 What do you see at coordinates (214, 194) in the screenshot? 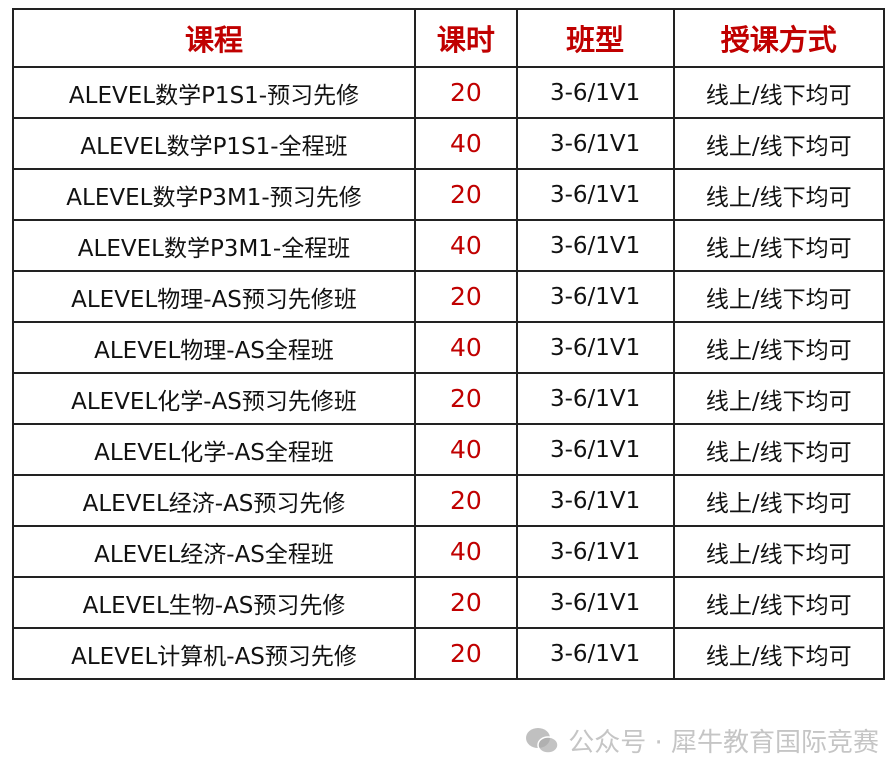
I see `course-cell: ALEVEL数学P3M1-预习先修` at bounding box center [214, 194].